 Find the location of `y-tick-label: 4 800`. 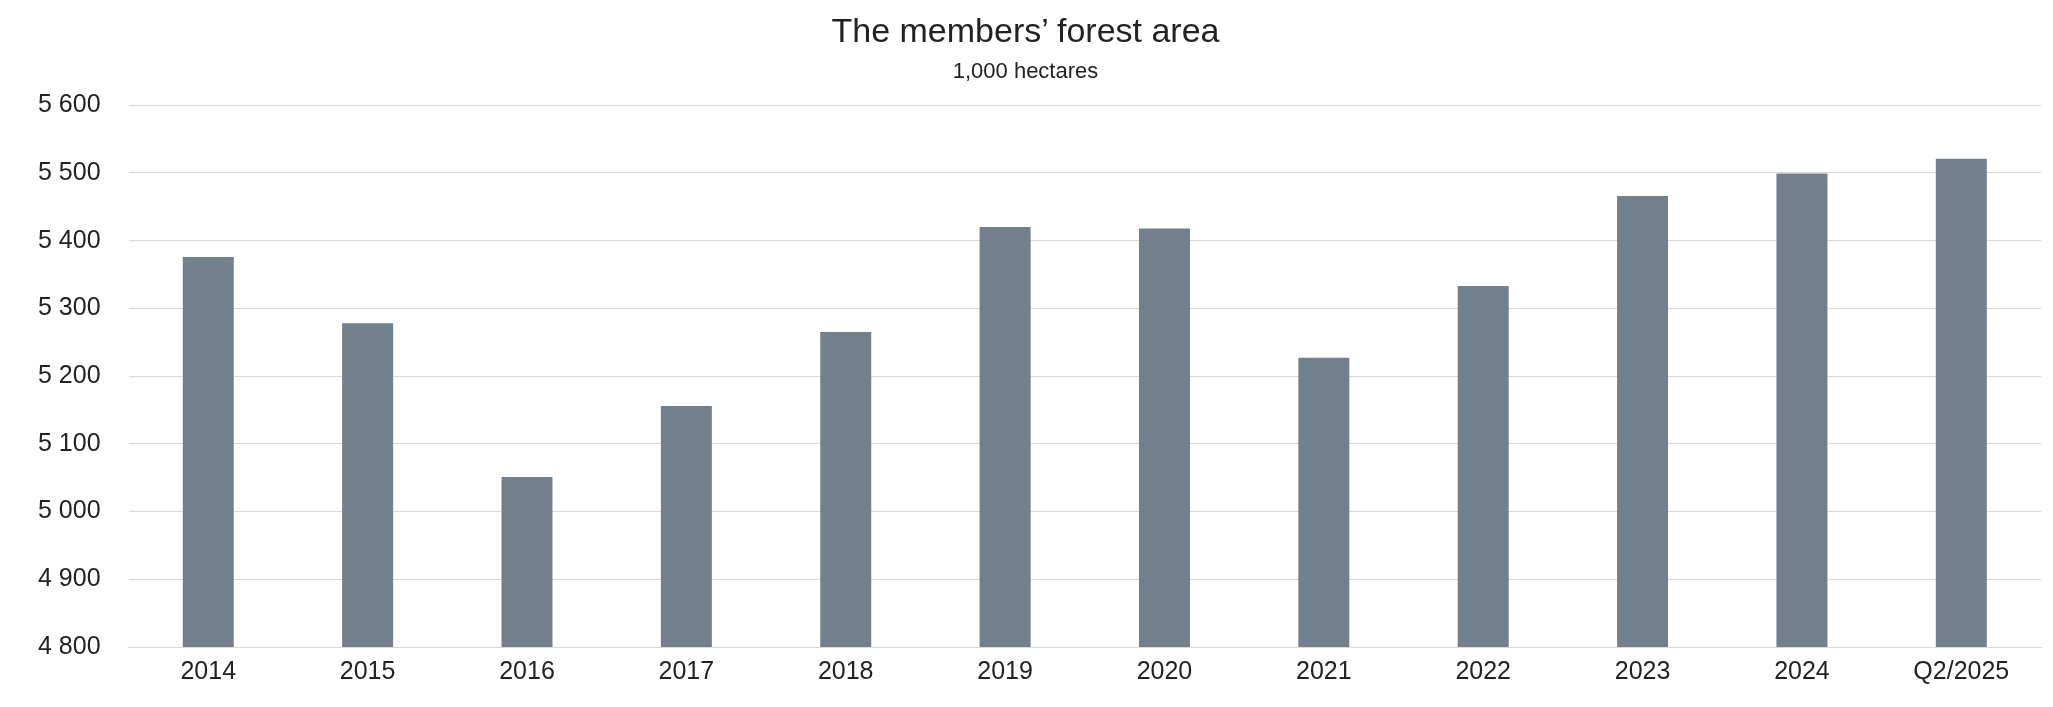

y-tick-label: 4 800 is located at coordinates (69, 644).